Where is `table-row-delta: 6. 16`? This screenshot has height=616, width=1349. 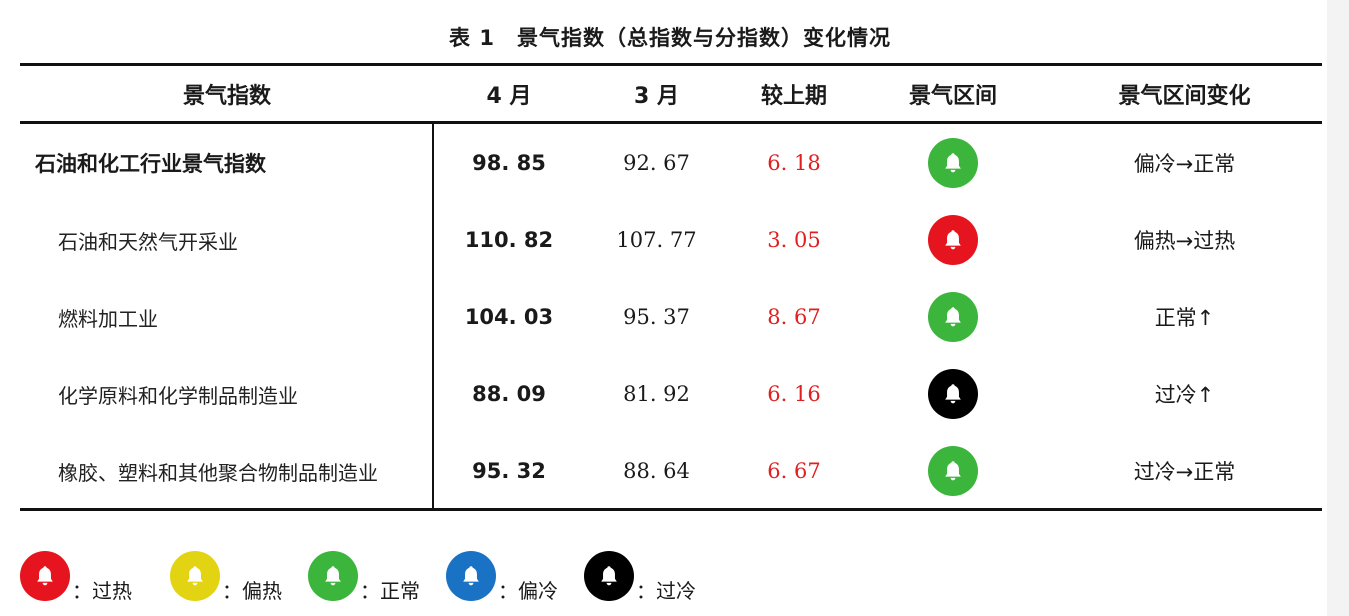
table-row-delta: 6. 16 is located at coordinates (794, 394).